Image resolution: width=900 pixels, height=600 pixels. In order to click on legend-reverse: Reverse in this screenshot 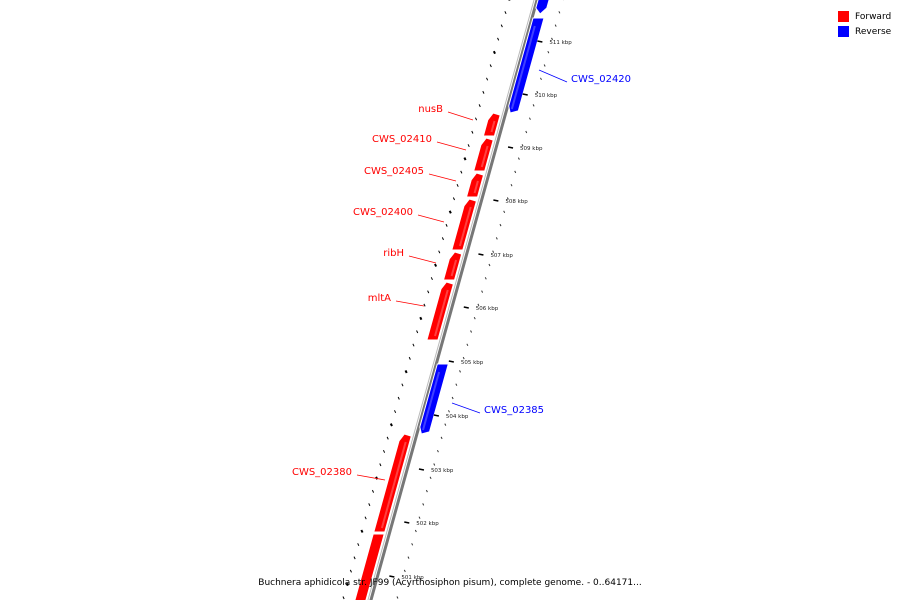, I will do `click(864, 31)`.